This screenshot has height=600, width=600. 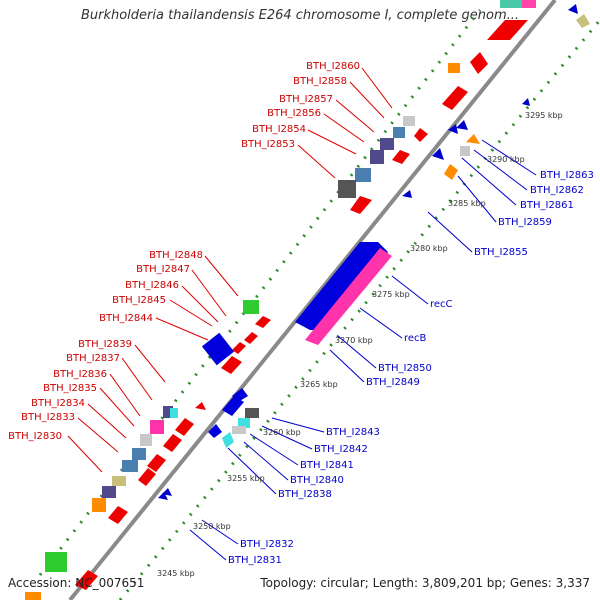 What do you see at coordinates (479, 63) in the screenshot?
I see `gene-red-a` at bounding box center [479, 63].